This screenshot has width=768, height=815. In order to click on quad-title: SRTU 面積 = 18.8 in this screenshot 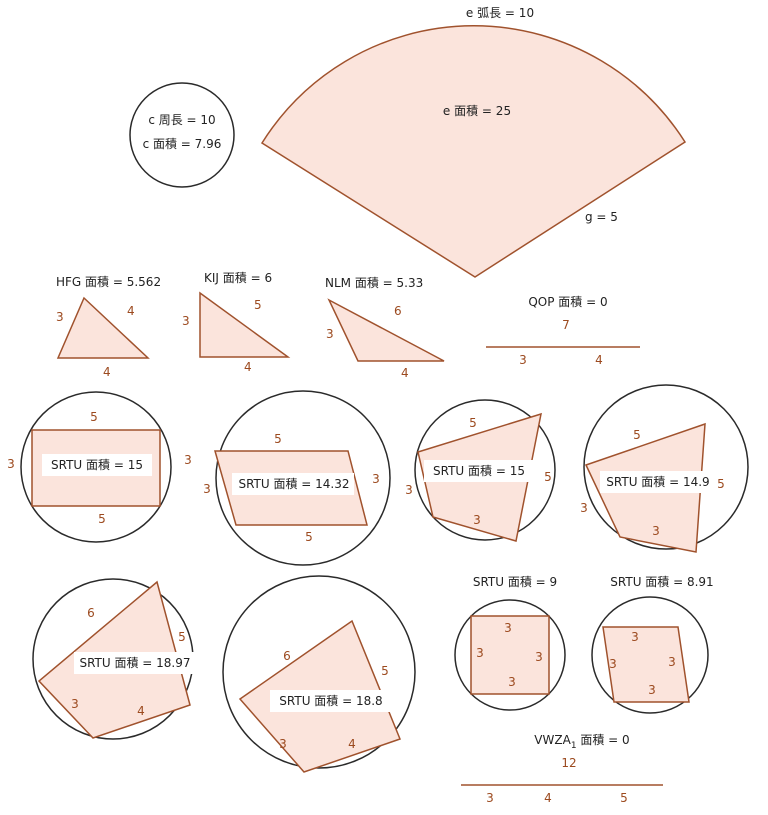, I will do `click(330, 700)`.